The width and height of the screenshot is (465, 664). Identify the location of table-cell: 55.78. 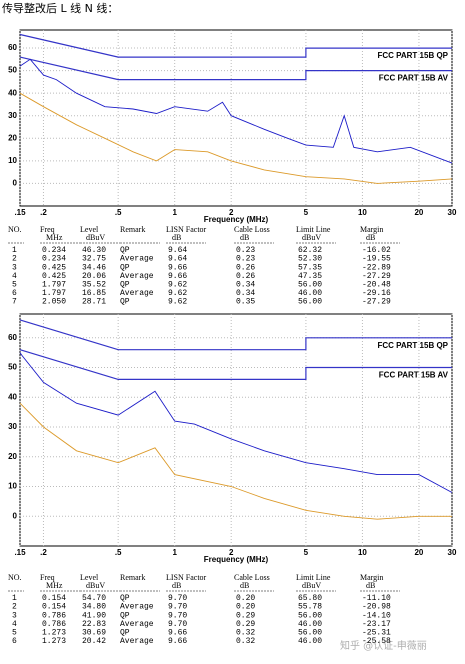
(310, 607).